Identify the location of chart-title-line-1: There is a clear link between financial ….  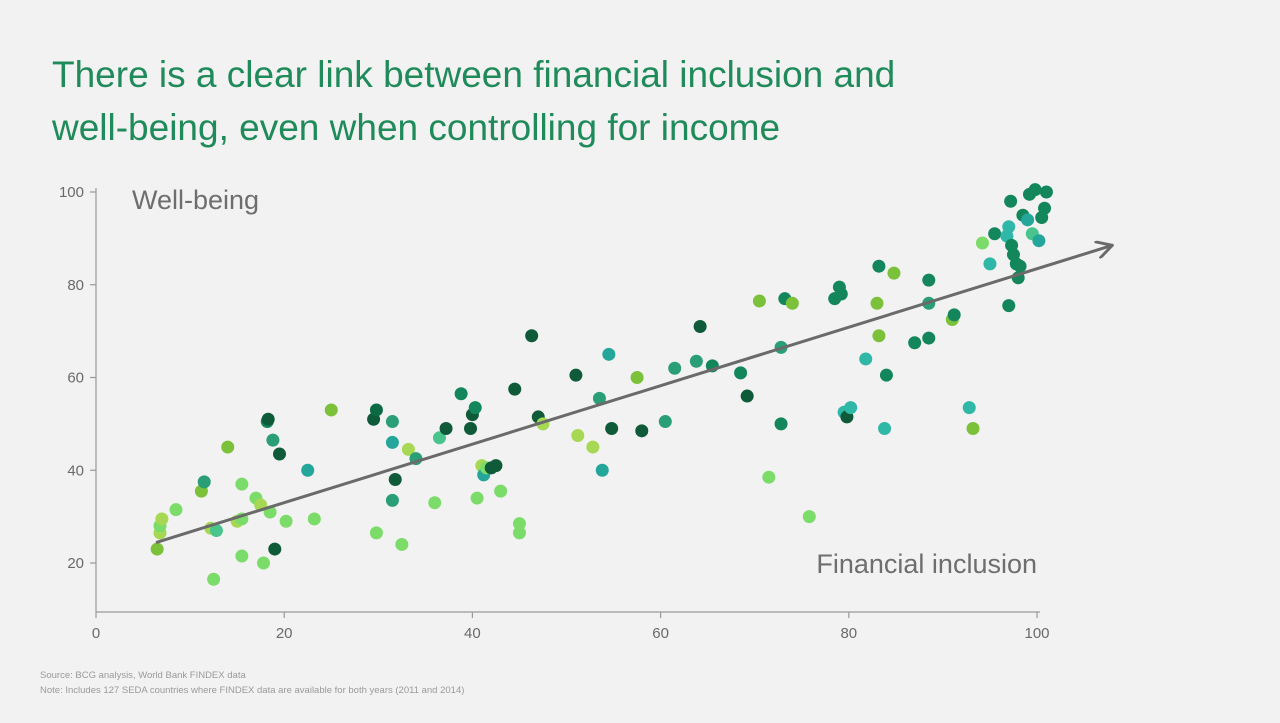
(474, 74).